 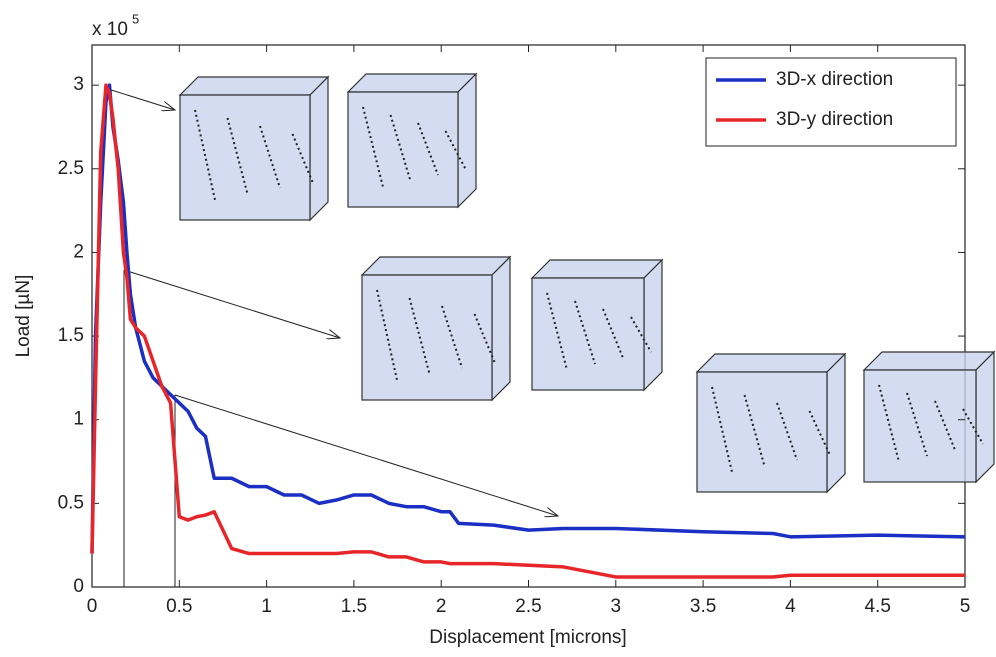 What do you see at coordinates (23, 316) in the screenshot?
I see `y-axis-label: Load [µN]` at bounding box center [23, 316].